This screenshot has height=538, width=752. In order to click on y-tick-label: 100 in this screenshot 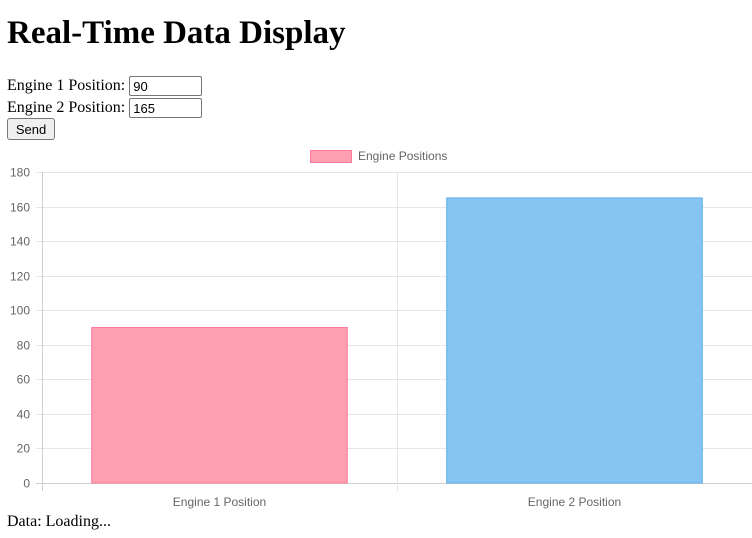, I will do `click(20, 311)`.